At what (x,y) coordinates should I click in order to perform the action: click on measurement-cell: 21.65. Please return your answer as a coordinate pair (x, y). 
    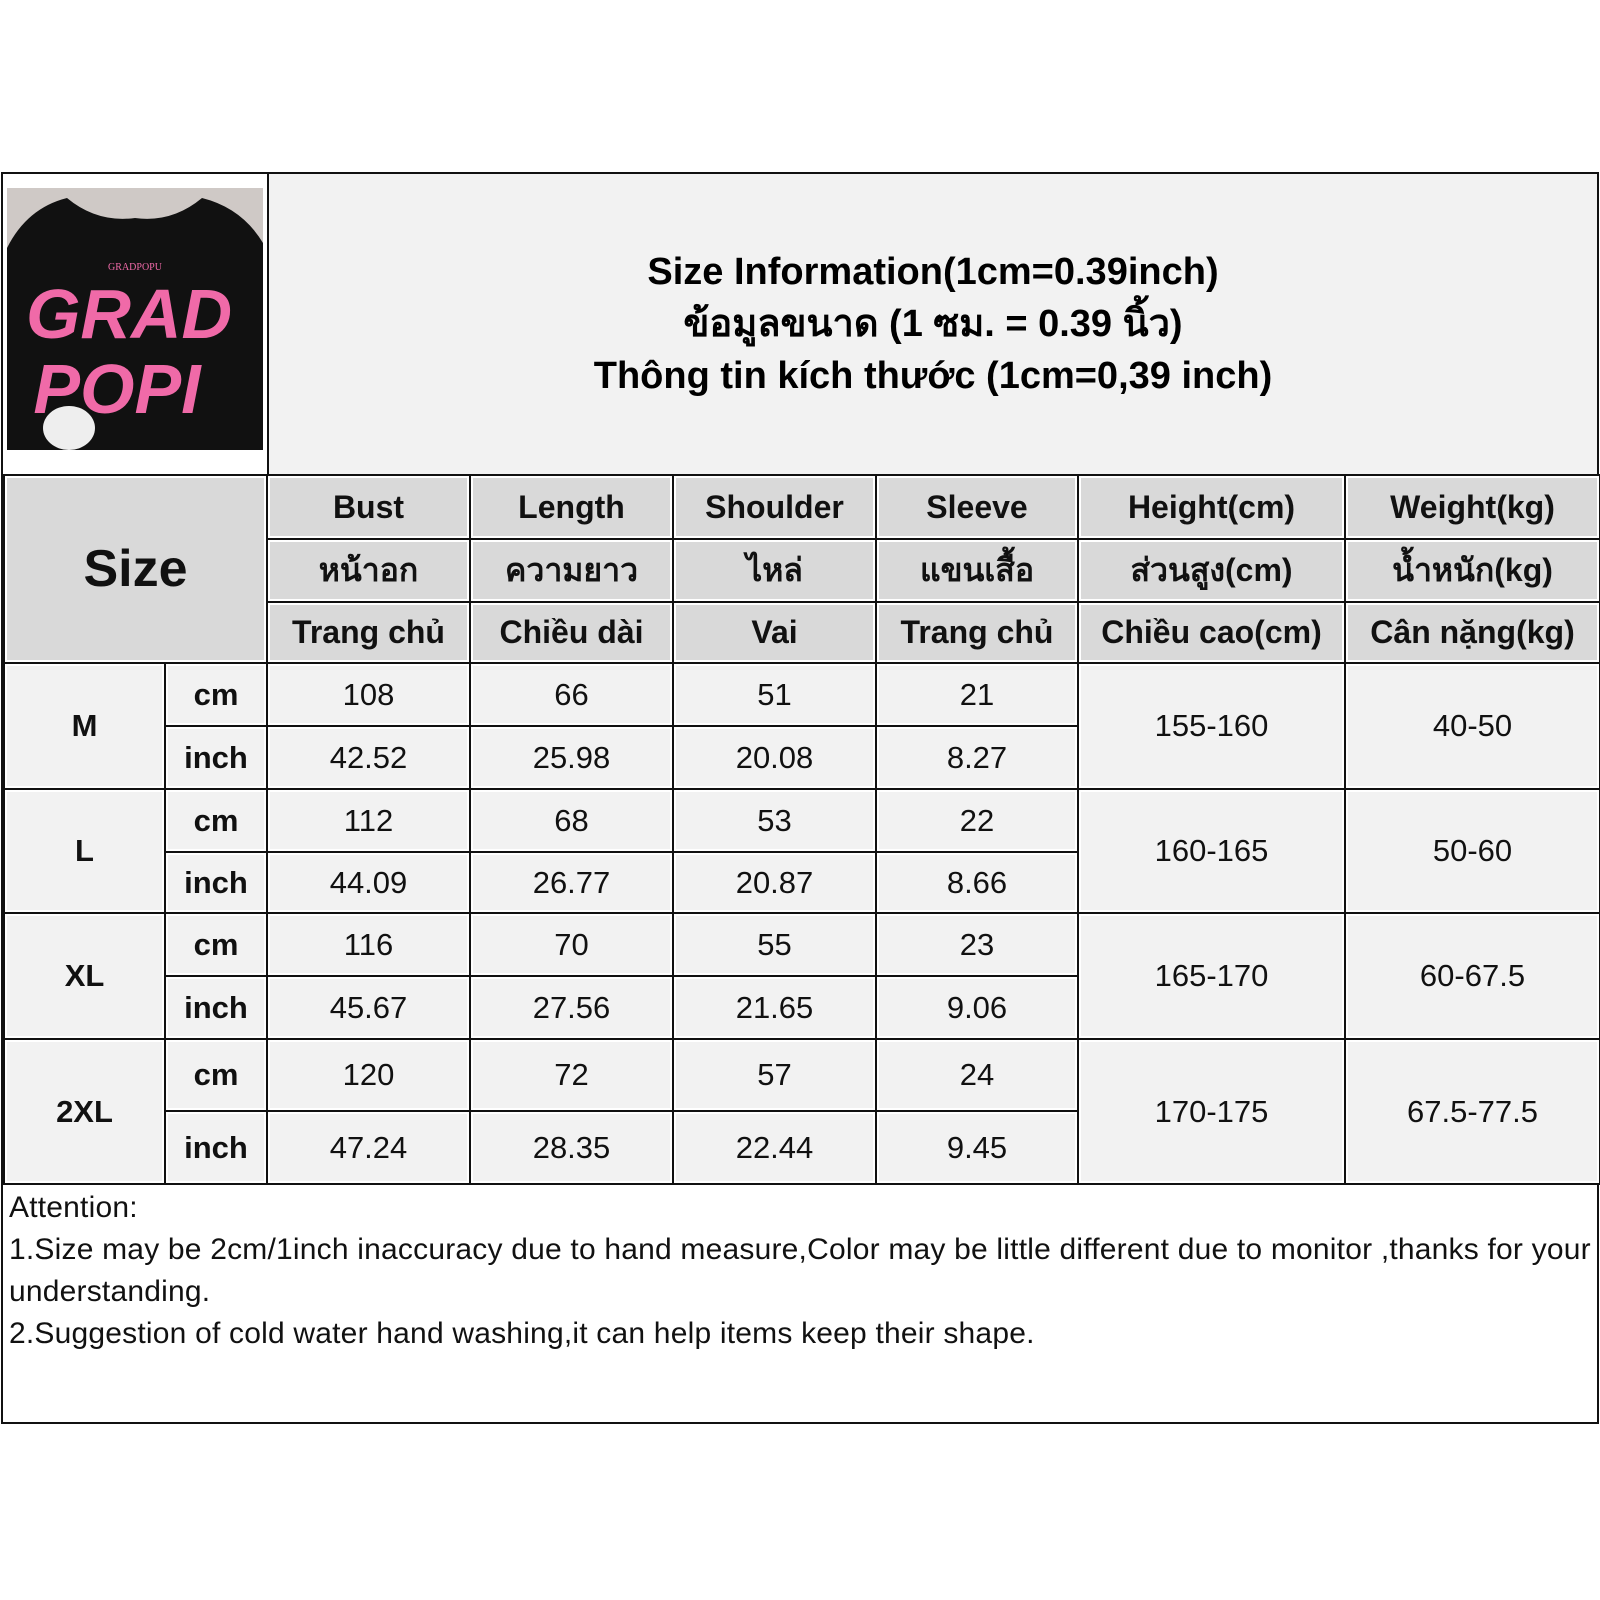
    Looking at the image, I should click on (774, 1007).